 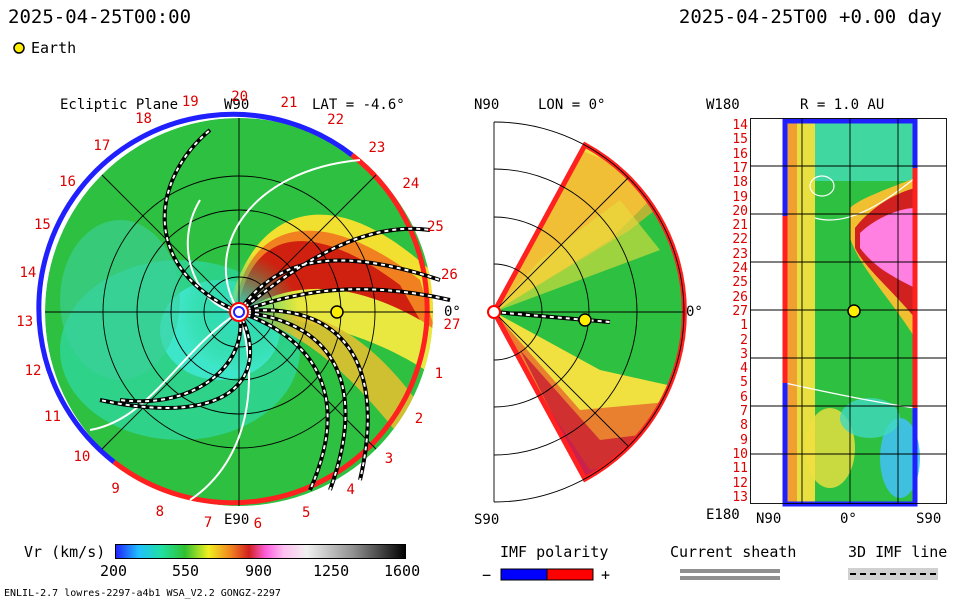 I want to click on carrington-label: 10, so click(x=82, y=456).